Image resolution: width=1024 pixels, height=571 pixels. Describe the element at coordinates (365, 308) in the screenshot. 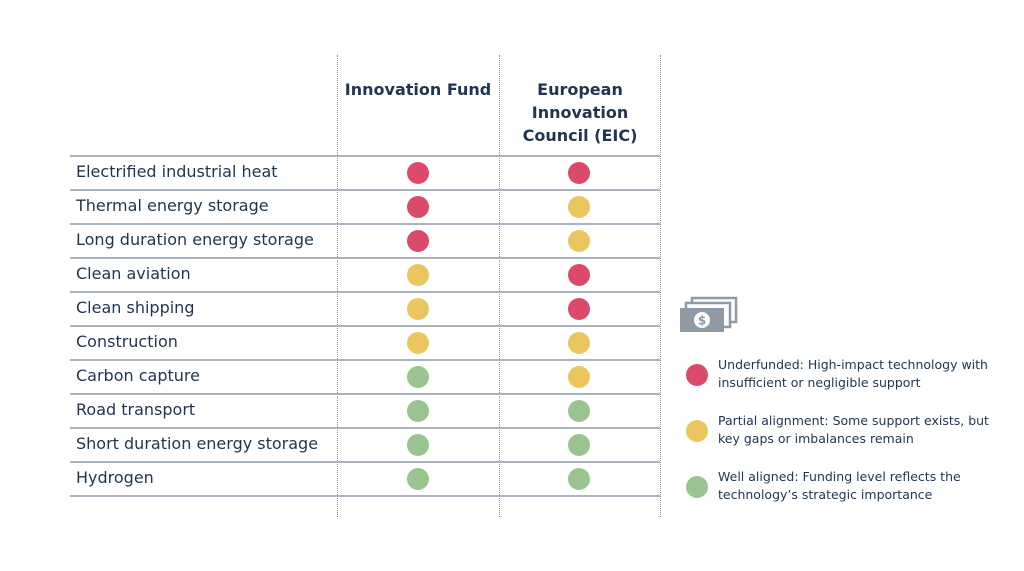

I see `table-row: Clean shipping` at that location.